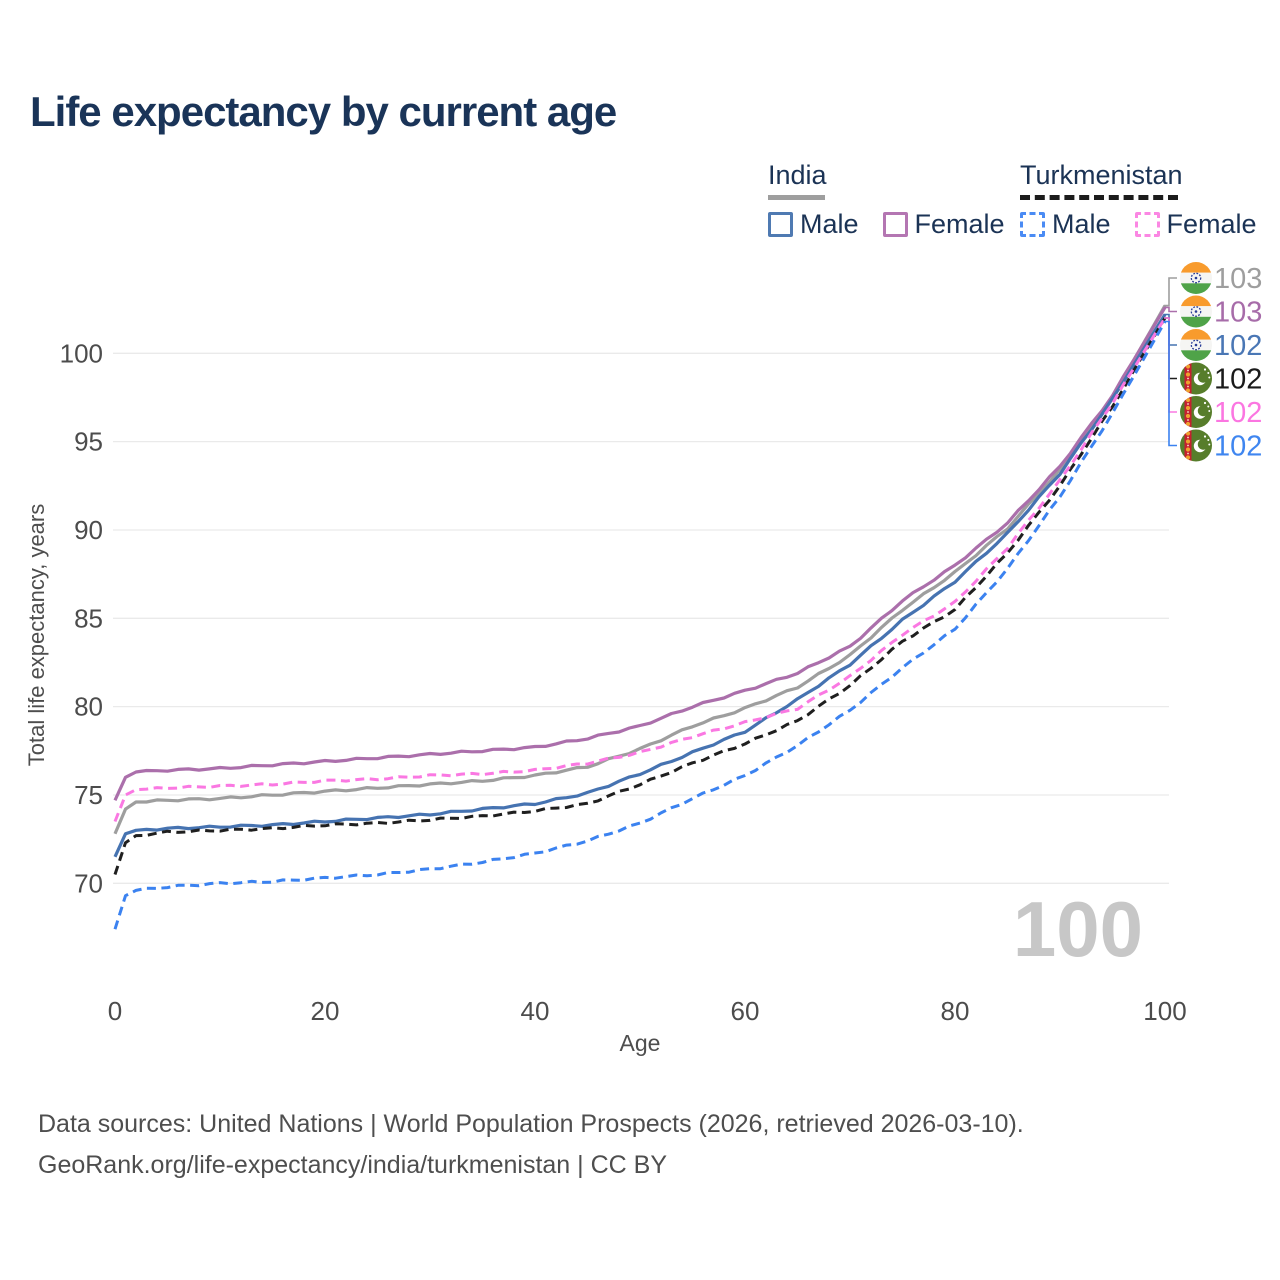 The width and height of the screenshot is (1280, 1280). I want to click on legend-label-india-male: Male, so click(829, 224).